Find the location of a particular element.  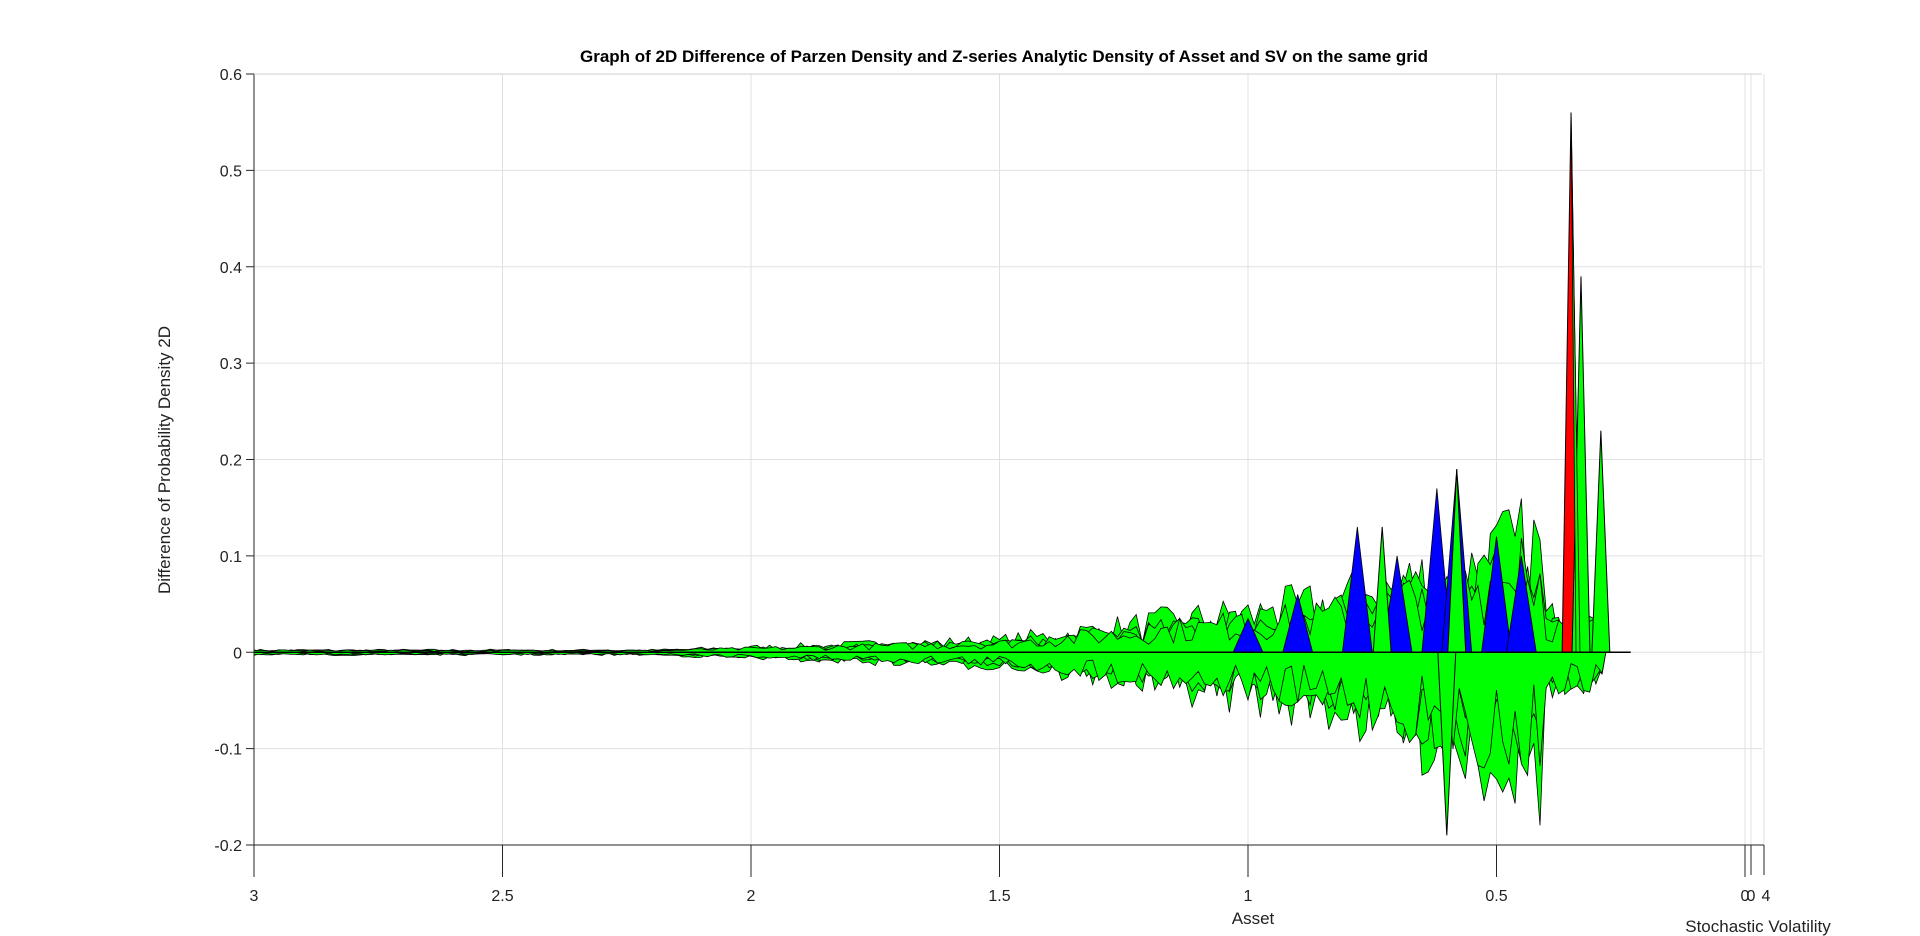

x-axis-label: Asset is located at coordinates (1253, 918).